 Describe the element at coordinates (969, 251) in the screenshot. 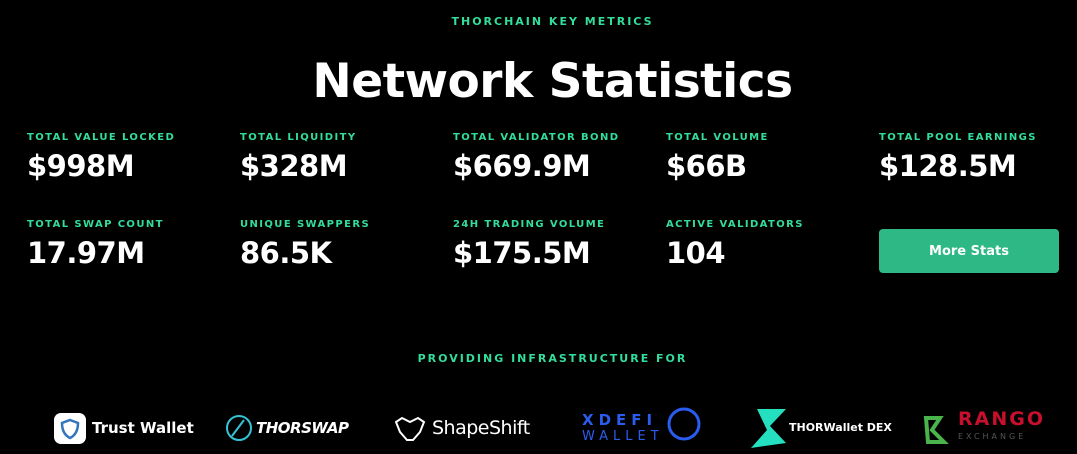

I see `more-stats-button: More Stats` at that location.